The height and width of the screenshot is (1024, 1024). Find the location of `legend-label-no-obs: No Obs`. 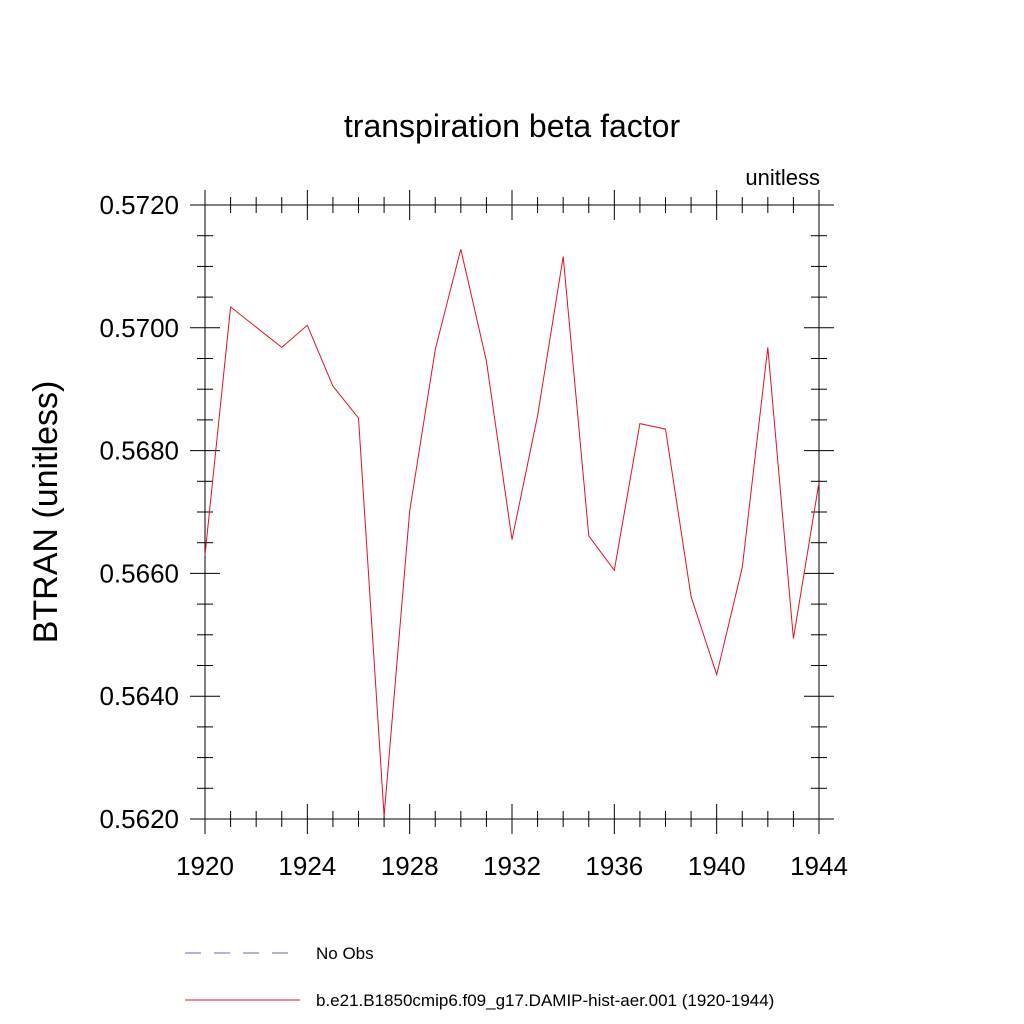

legend-label-no-obs: No Obs is located at coordinates (345, 953).